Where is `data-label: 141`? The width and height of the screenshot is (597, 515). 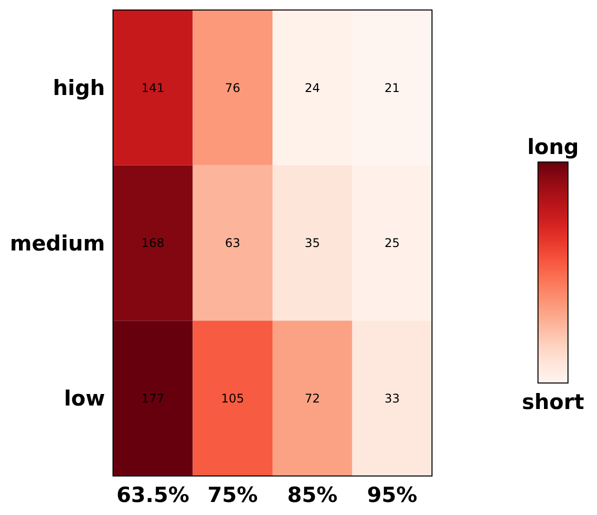
data-label: 141 is located at coordinates (152, 87).